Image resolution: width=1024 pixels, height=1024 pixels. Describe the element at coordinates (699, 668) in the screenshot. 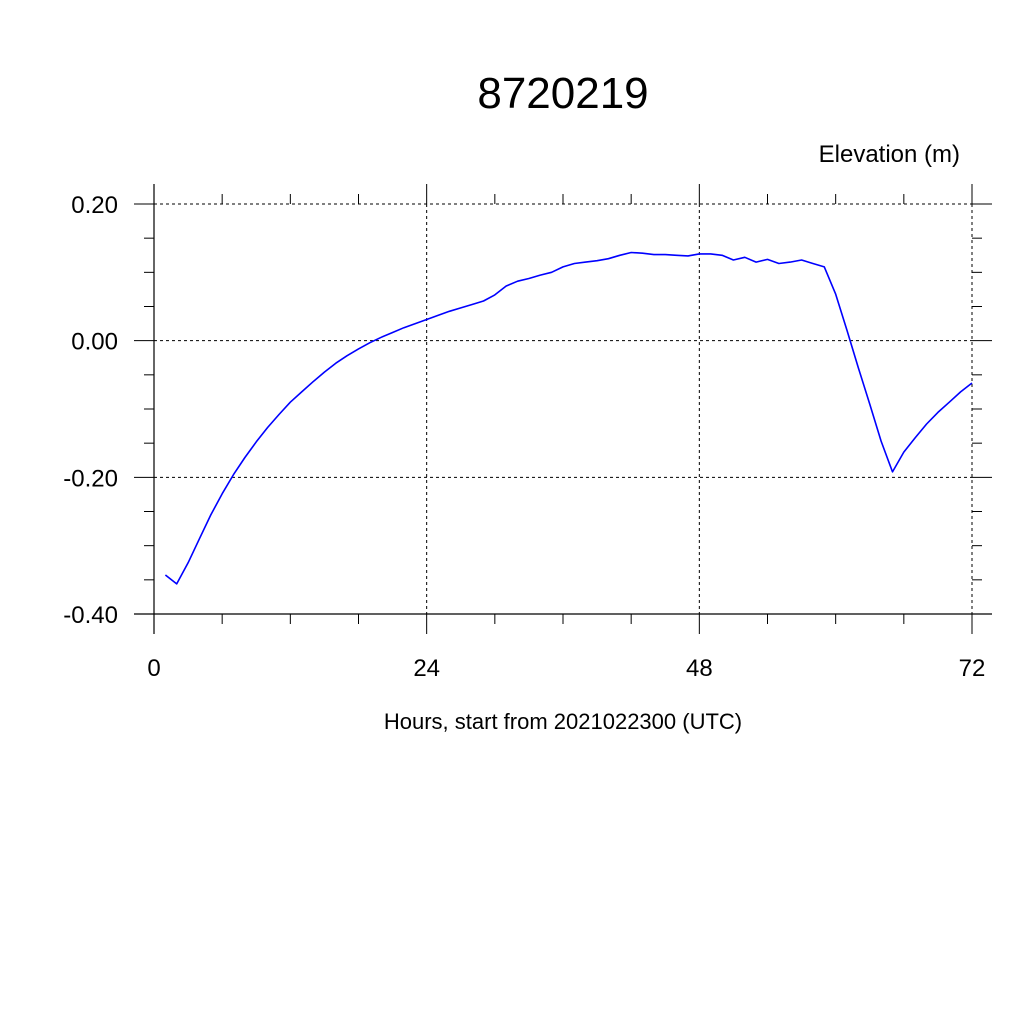

I see `x-tick-label: 48` at that location.